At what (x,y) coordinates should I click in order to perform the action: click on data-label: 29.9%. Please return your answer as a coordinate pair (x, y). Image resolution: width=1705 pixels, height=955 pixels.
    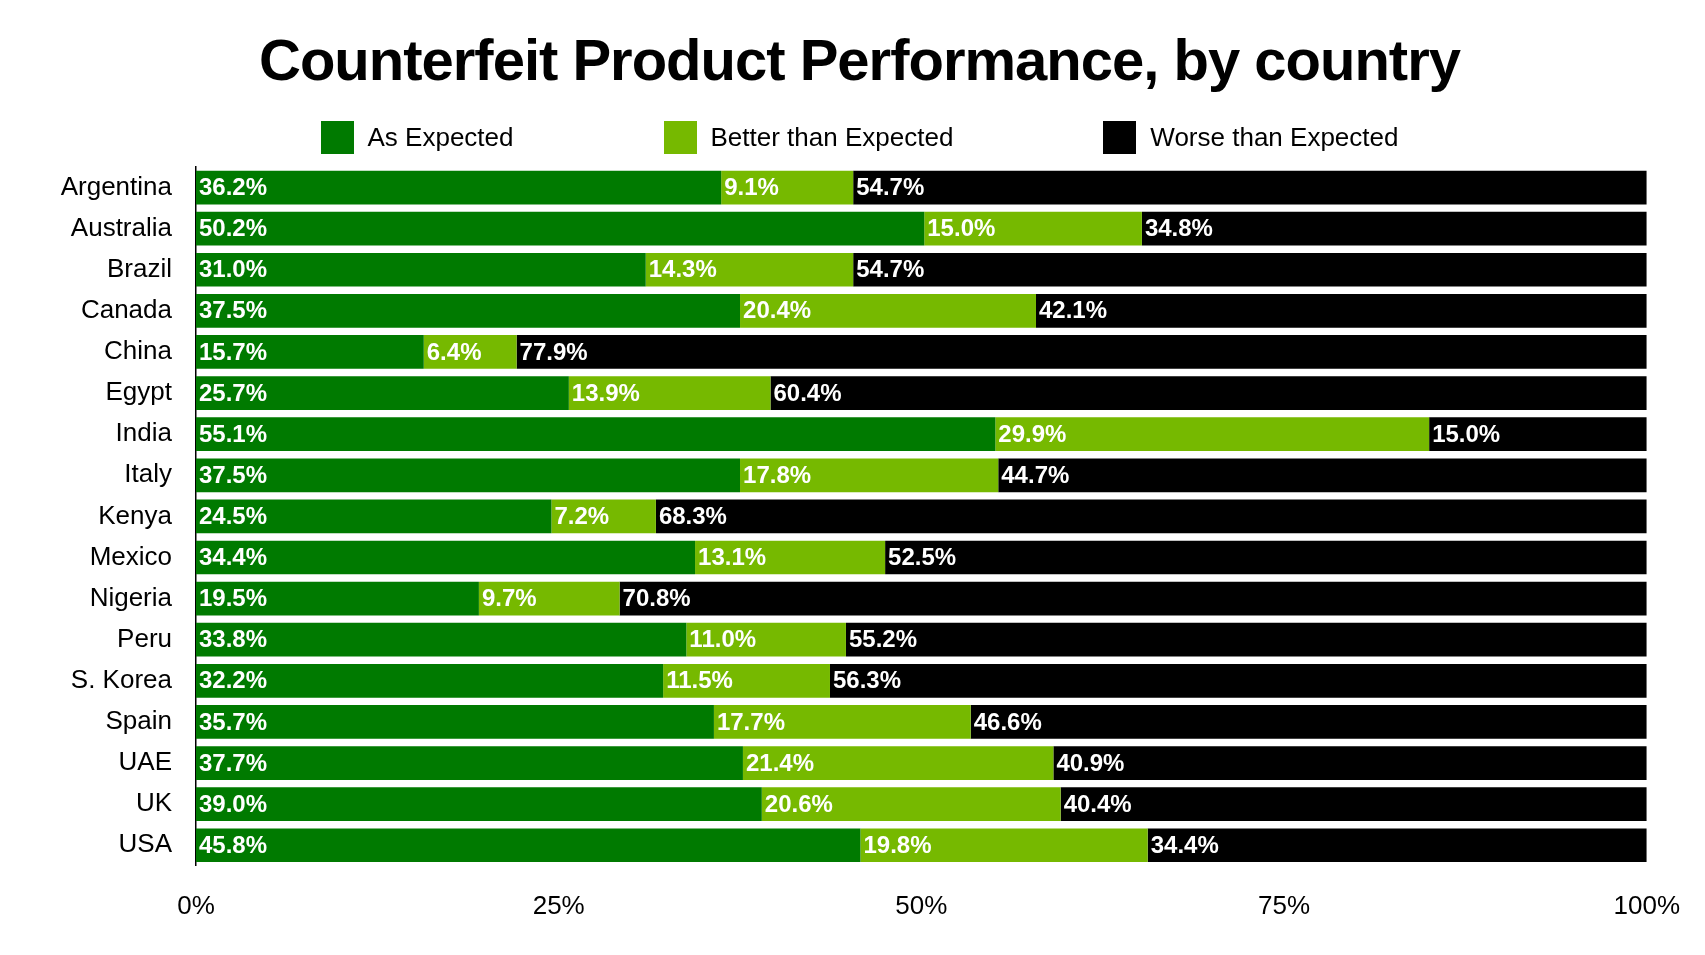
    Looking at the image, I should click on (1032, 433).